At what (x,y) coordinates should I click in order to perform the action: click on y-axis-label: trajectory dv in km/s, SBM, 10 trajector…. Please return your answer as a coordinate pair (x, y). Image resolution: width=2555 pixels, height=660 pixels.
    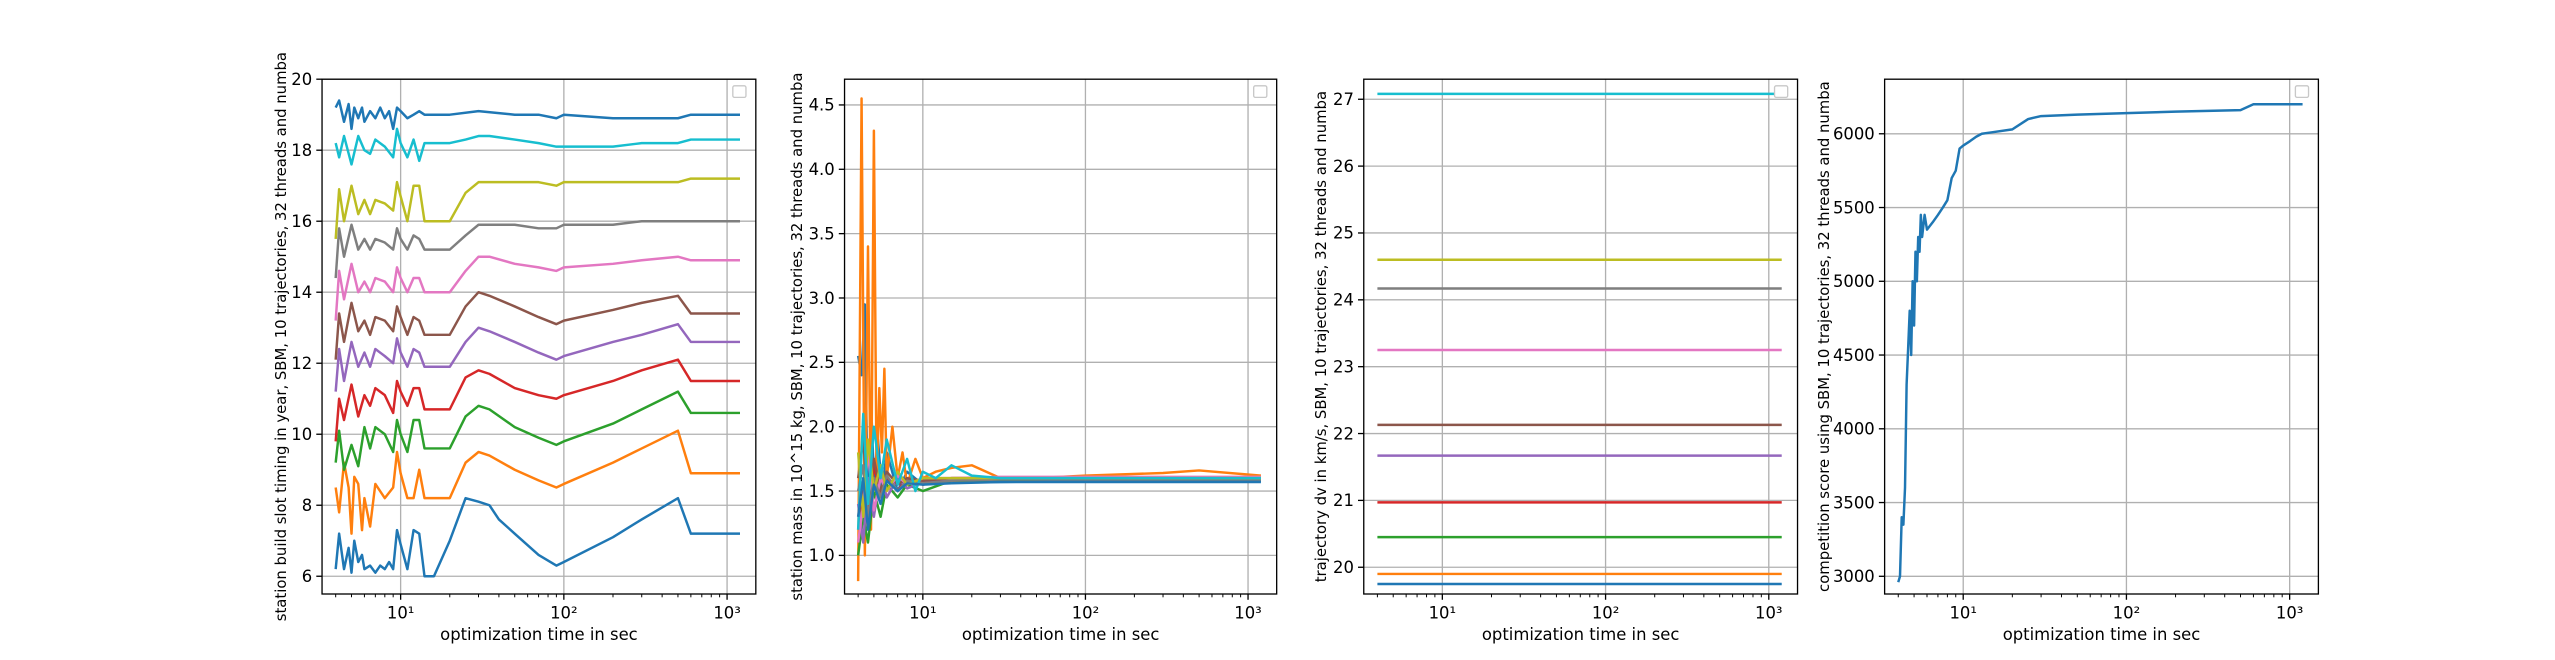
    Looking at the image, I should click on (1321, 336).